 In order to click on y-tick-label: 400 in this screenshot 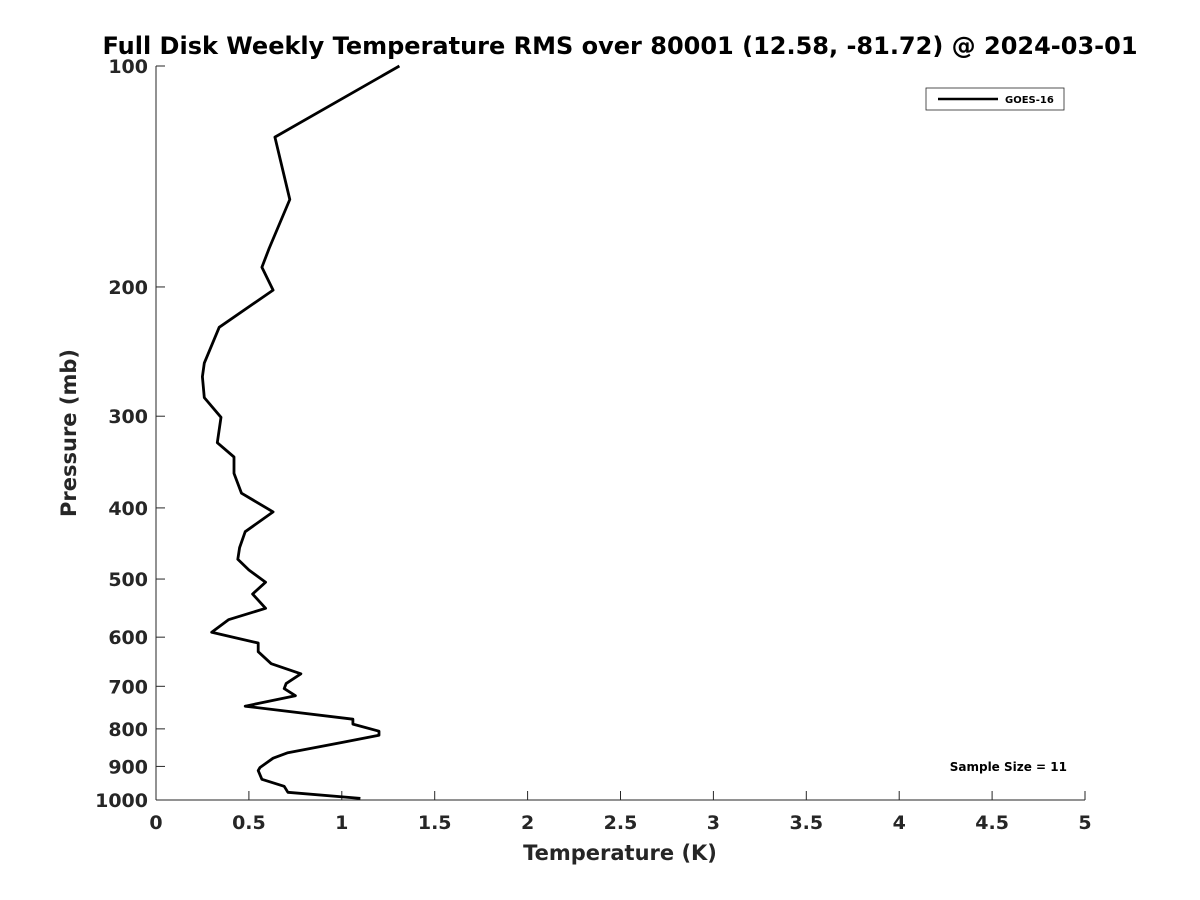, I will do `click(128, 509)`.